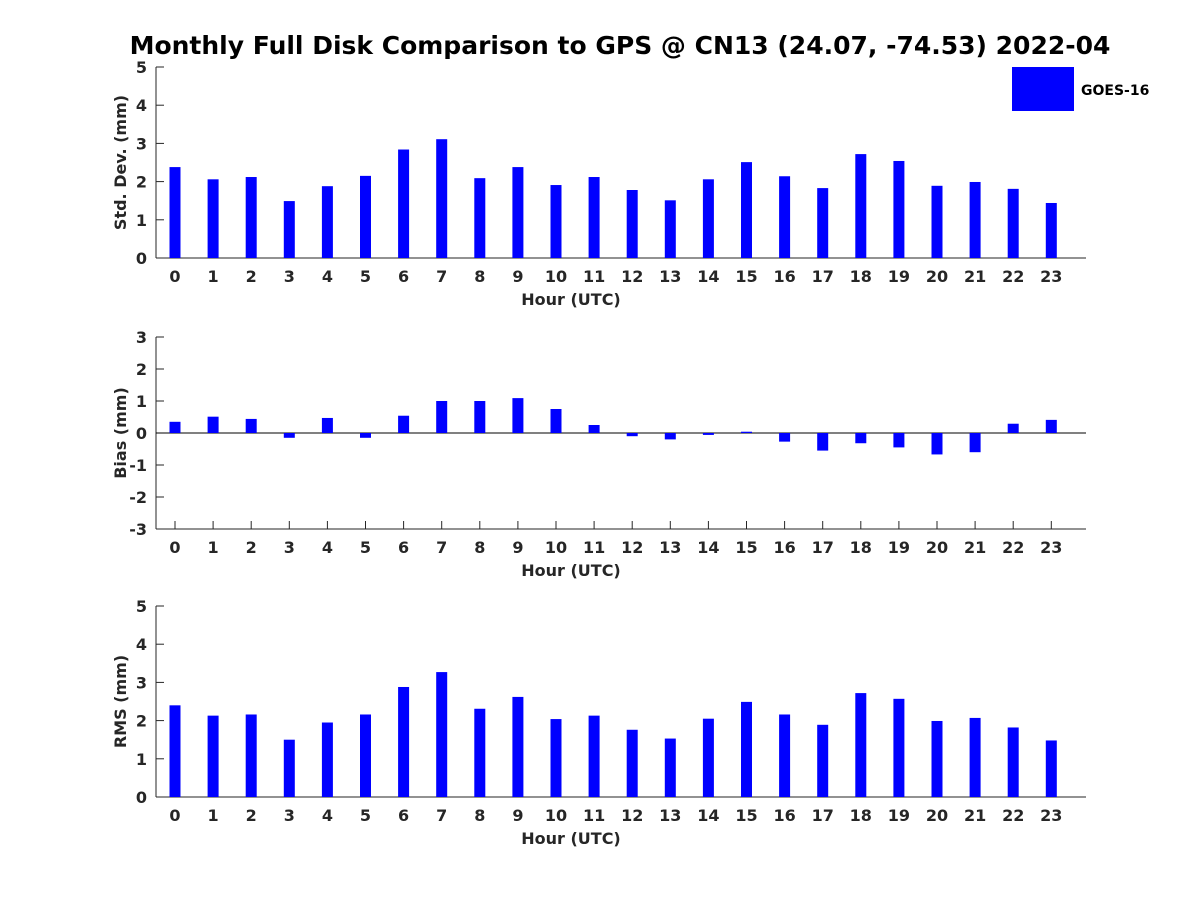  Describe the element at coordinates (571, 570) in the screenshot. I see `x-axis-label: Hour (UTC)` at that location.